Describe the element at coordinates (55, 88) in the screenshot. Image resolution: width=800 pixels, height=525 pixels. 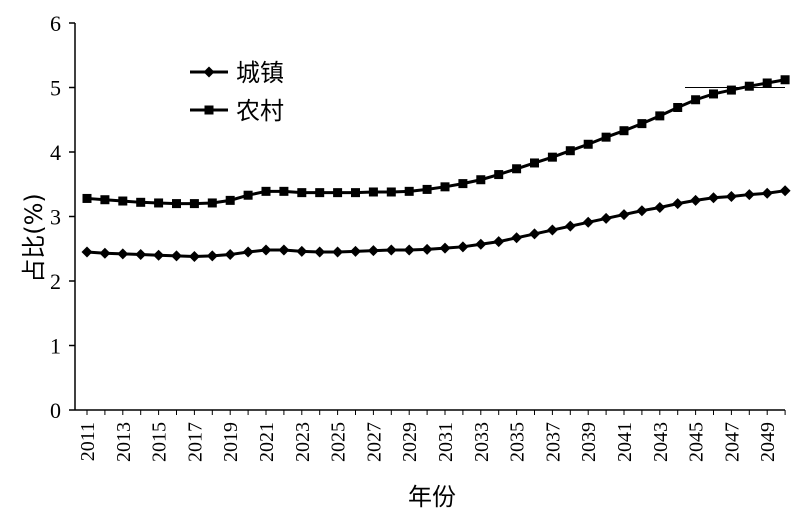
I see `y-tick-label: 5` at that location.